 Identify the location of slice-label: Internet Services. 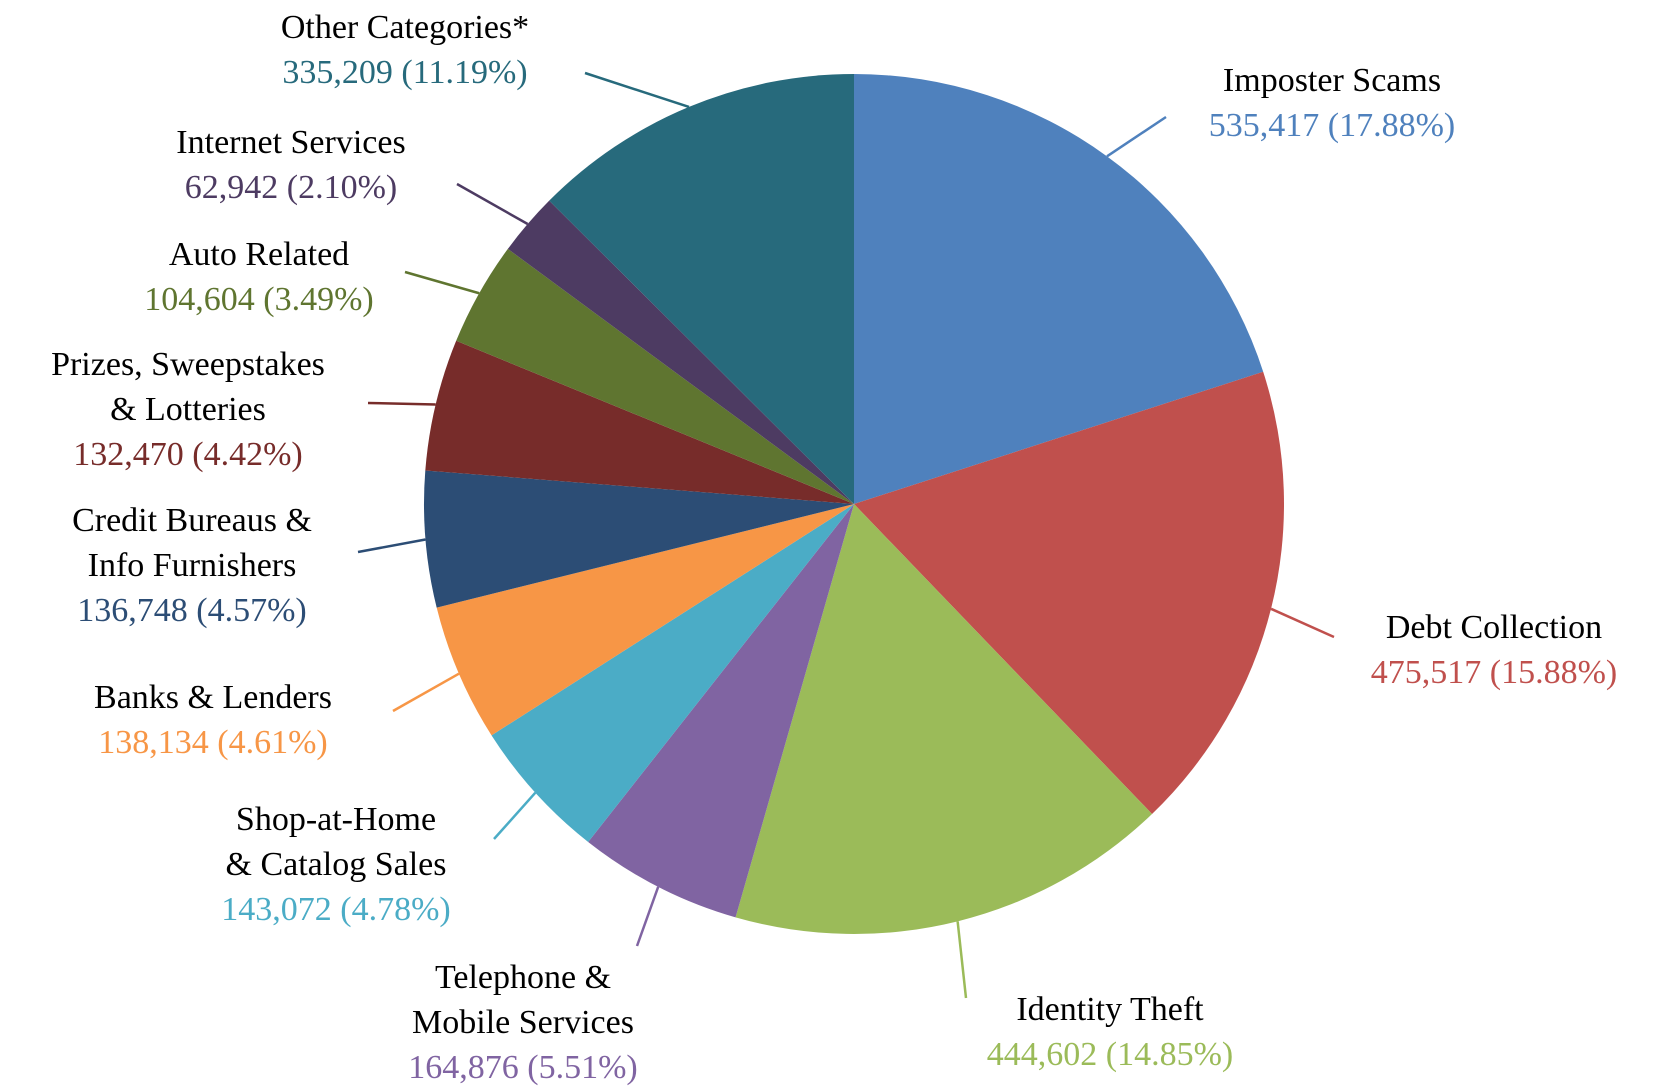
(290, 142).